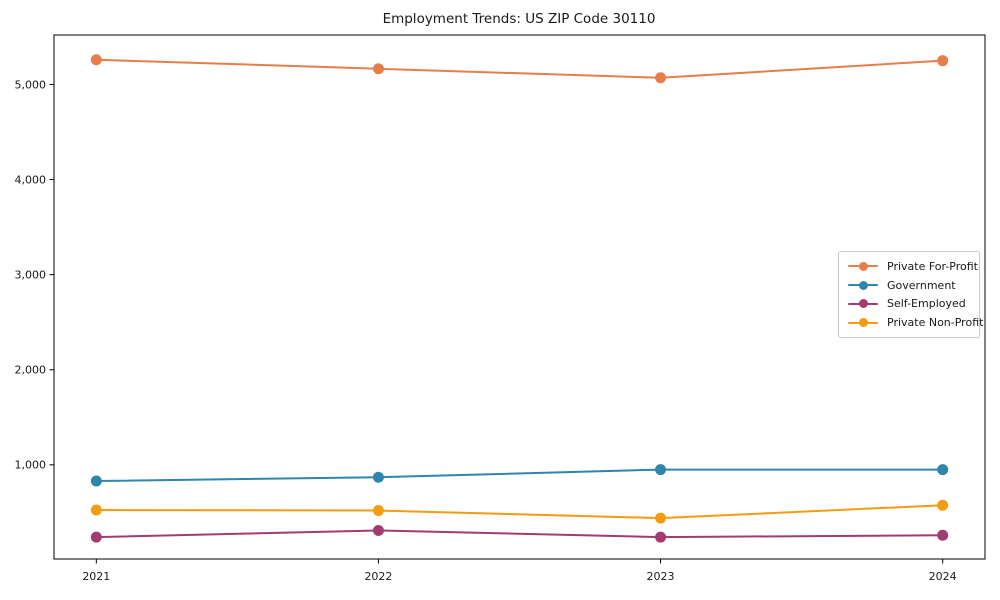 The width and height of the screenshot is (1000, 600). I want to click on legend-label-private-non-profit: Private Non-Profit, so click(935, 323).